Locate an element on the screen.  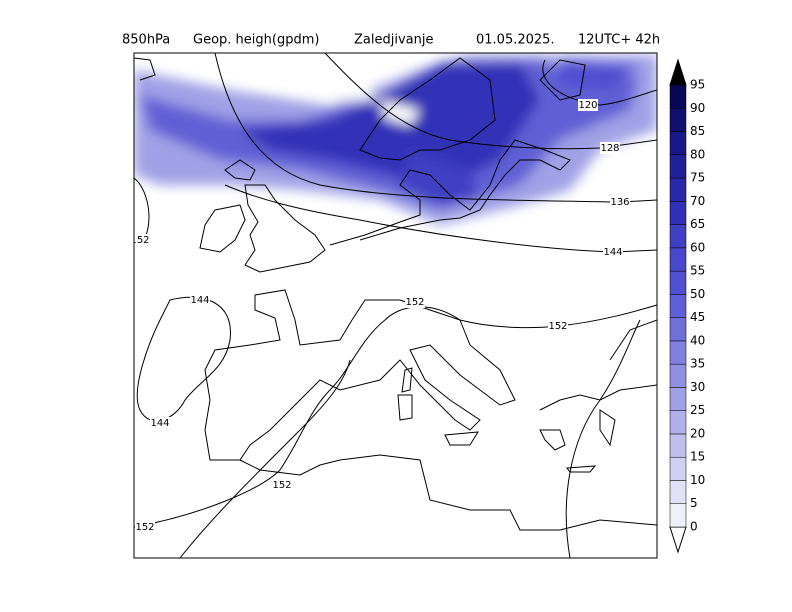
contour-label: 128 is located at coordinates (609, 148).